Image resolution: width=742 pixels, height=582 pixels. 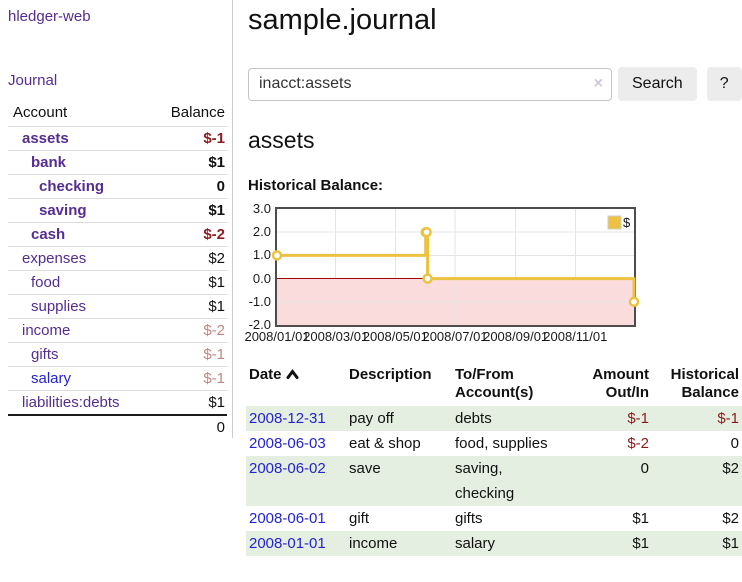 I want to click on transaction-amount: 0, so click(x=644, y=468).